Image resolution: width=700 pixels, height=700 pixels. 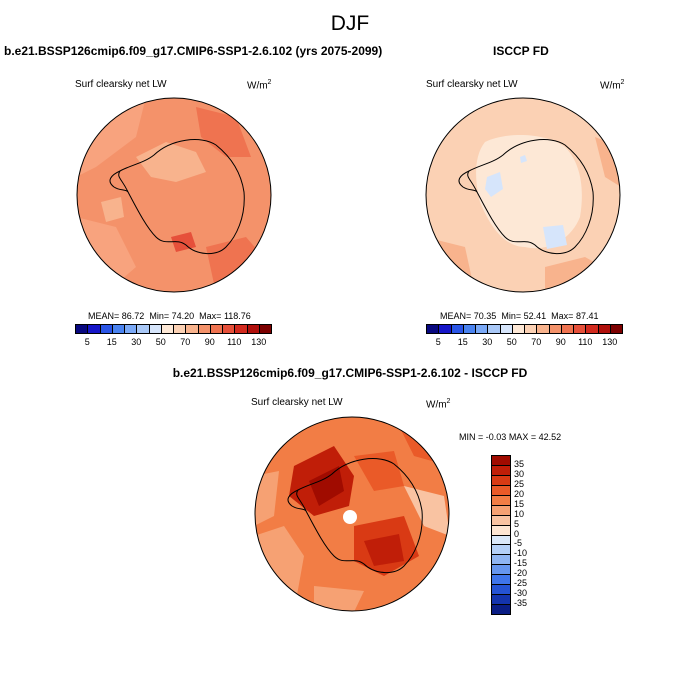 I want to click on panel-2-units: W/m2, so click(x=612, y=85).